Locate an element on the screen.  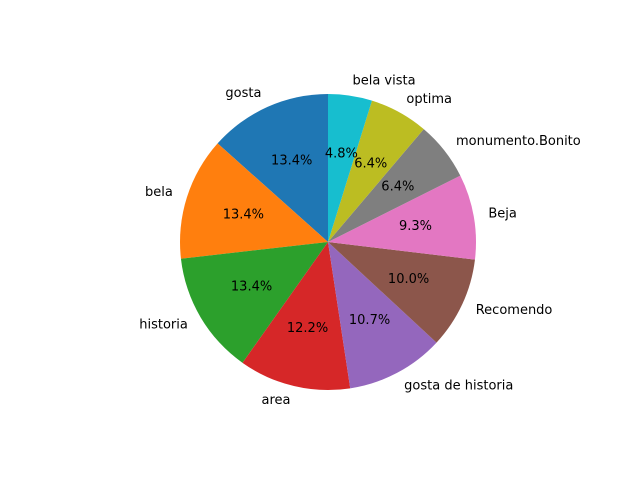
pie-slice-bela is located at coordinates (254, 201).